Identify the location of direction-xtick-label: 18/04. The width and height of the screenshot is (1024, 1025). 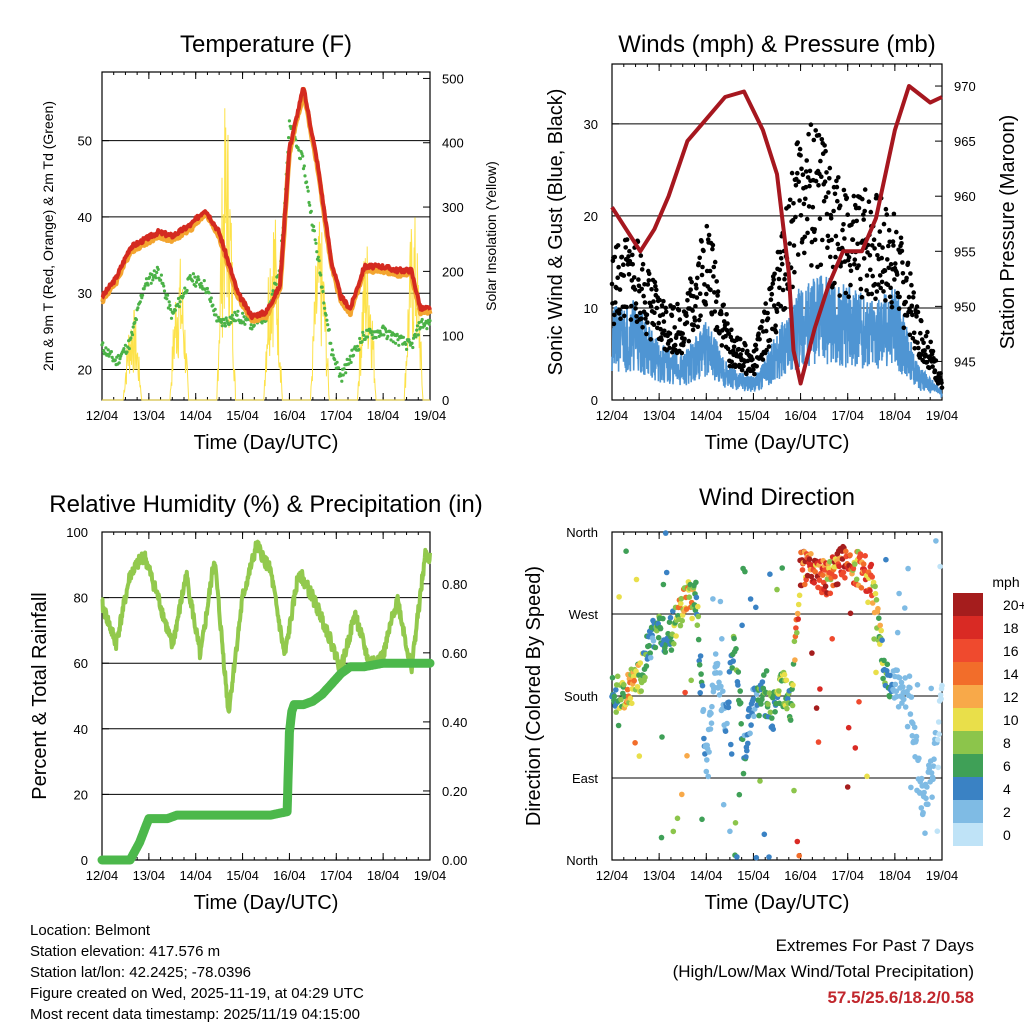
(895, 875).